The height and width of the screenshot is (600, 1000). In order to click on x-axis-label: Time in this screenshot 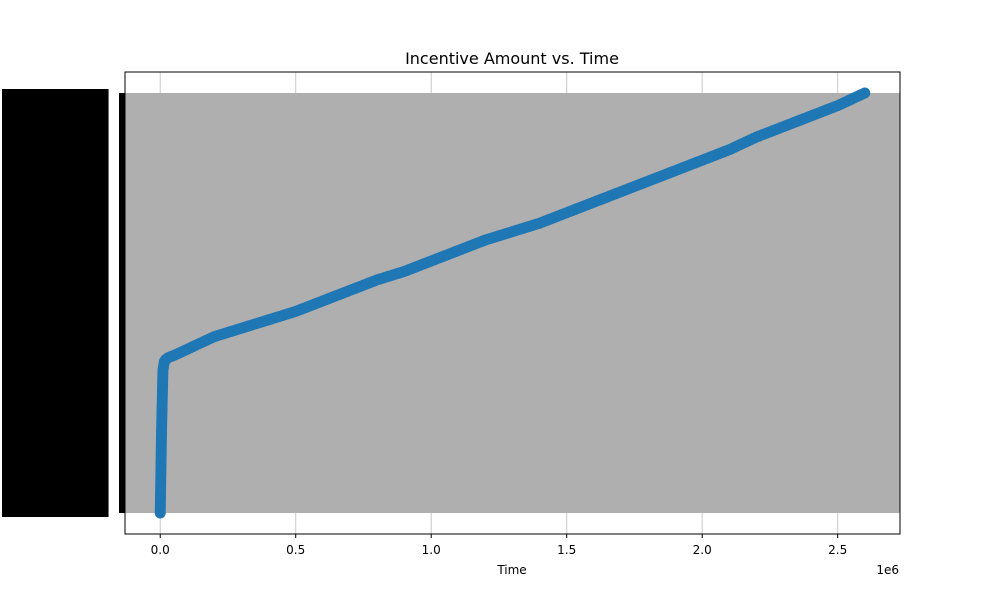, I will do `click(511, 570)`.